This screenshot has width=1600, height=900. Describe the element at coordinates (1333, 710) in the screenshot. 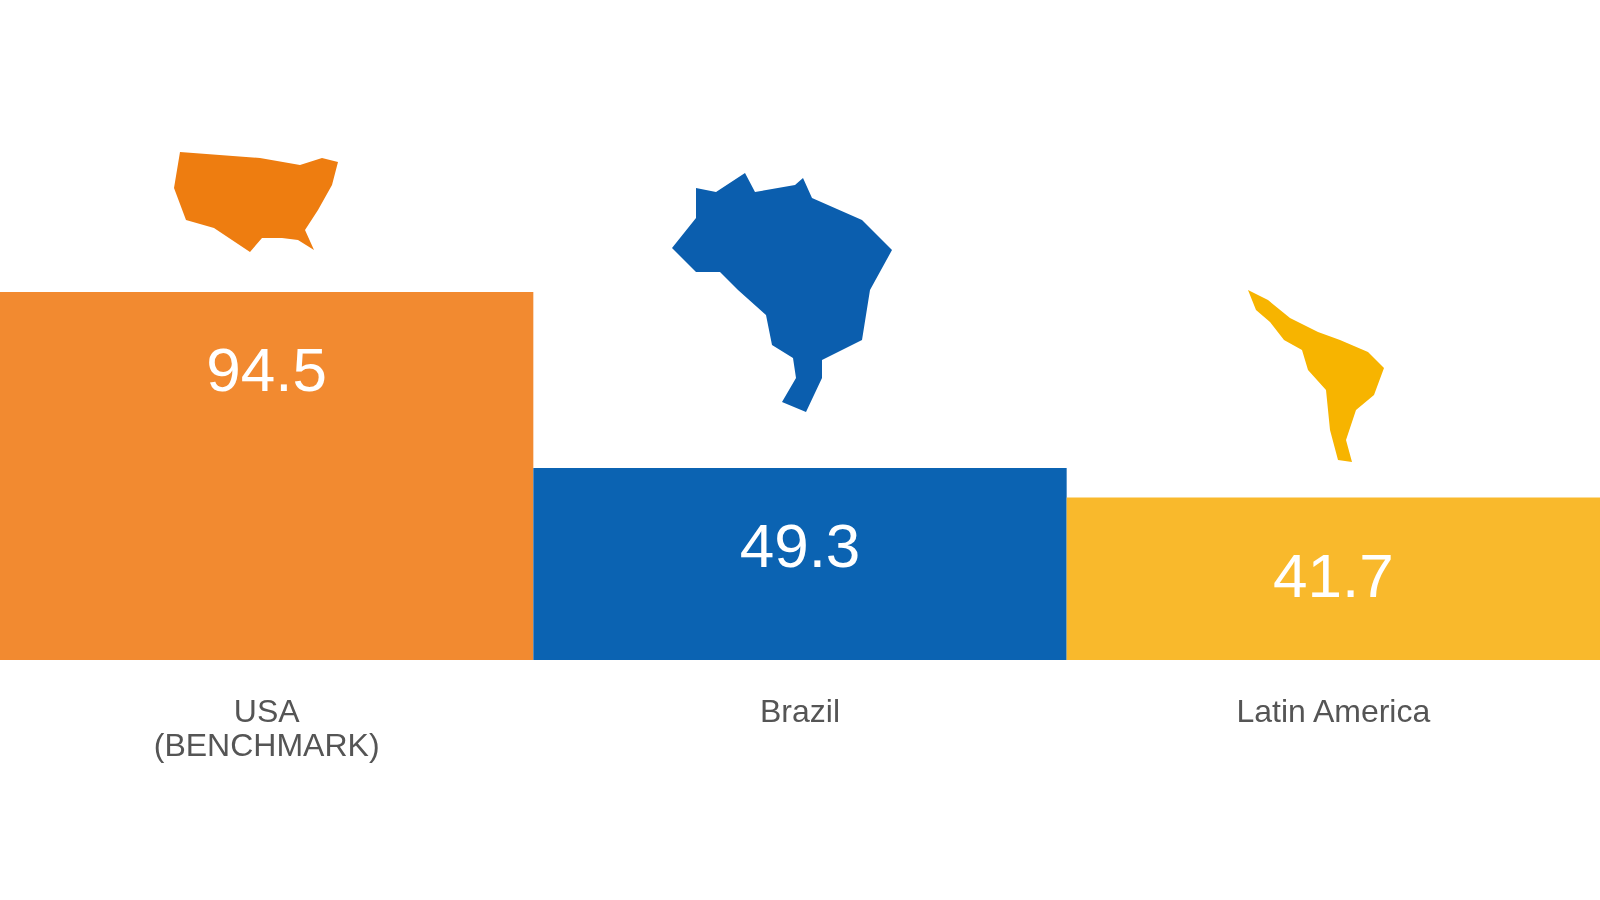

I see `x-tick-label: Latin America` at that location.